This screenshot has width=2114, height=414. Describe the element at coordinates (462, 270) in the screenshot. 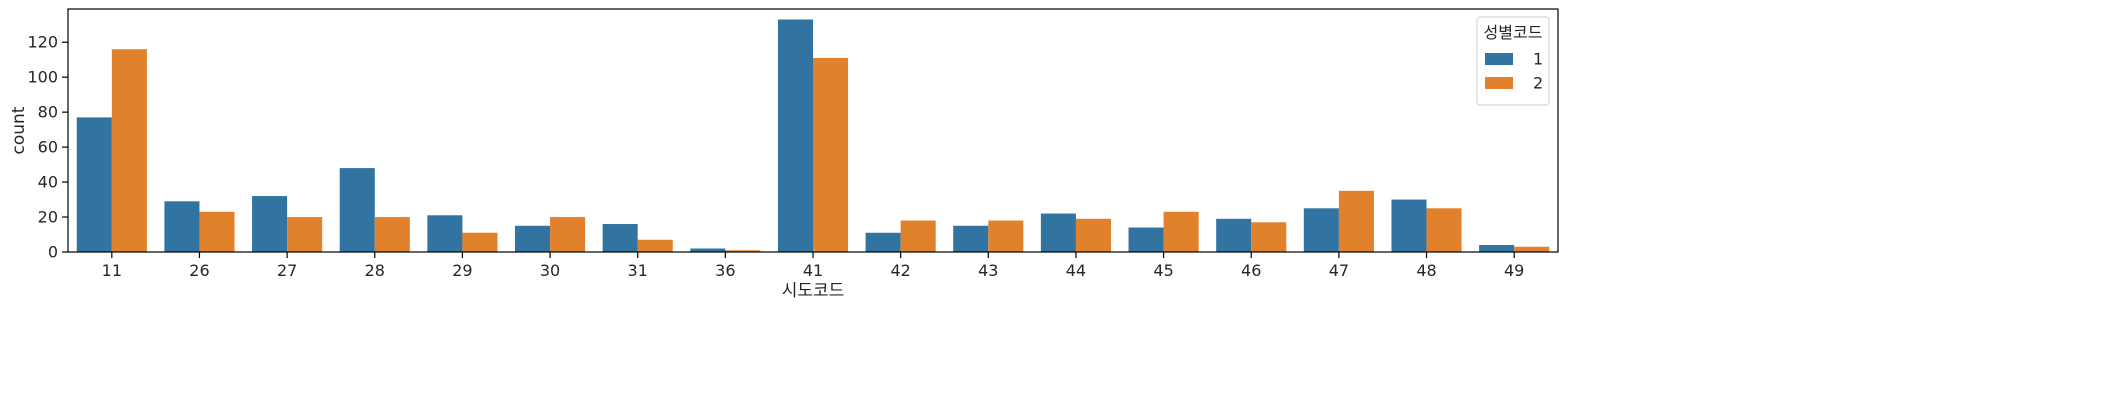

I see `x-tick-label: 29` at that location.